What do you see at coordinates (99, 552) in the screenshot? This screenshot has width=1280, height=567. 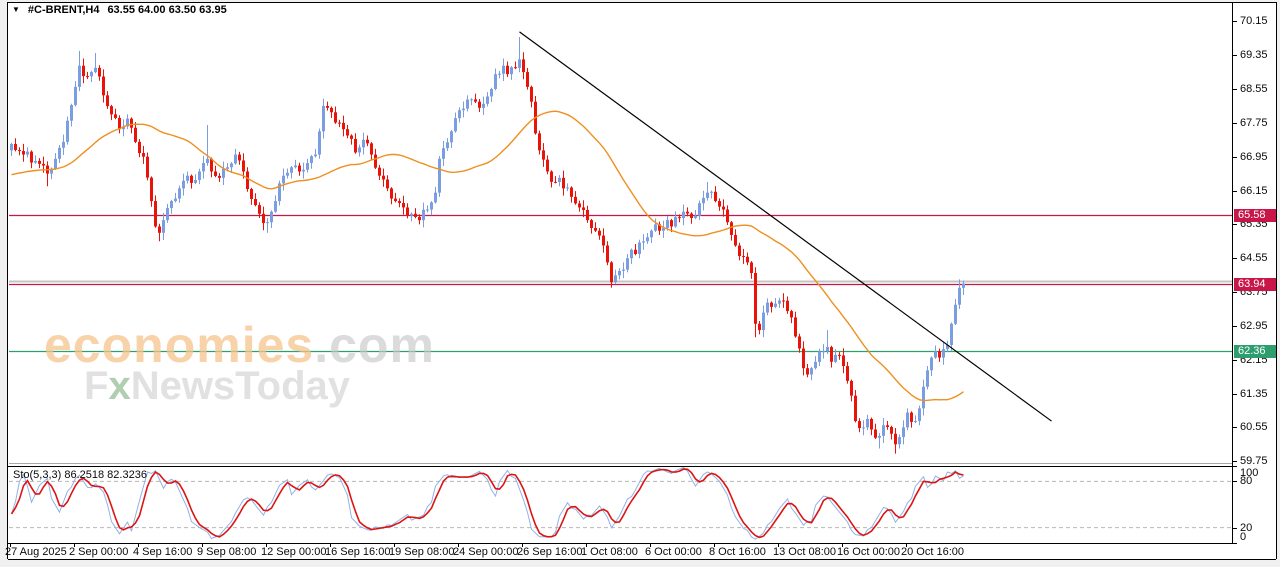 I see `time-axis-label: 2 Sep 00:00` at bounding box center [99, 552].